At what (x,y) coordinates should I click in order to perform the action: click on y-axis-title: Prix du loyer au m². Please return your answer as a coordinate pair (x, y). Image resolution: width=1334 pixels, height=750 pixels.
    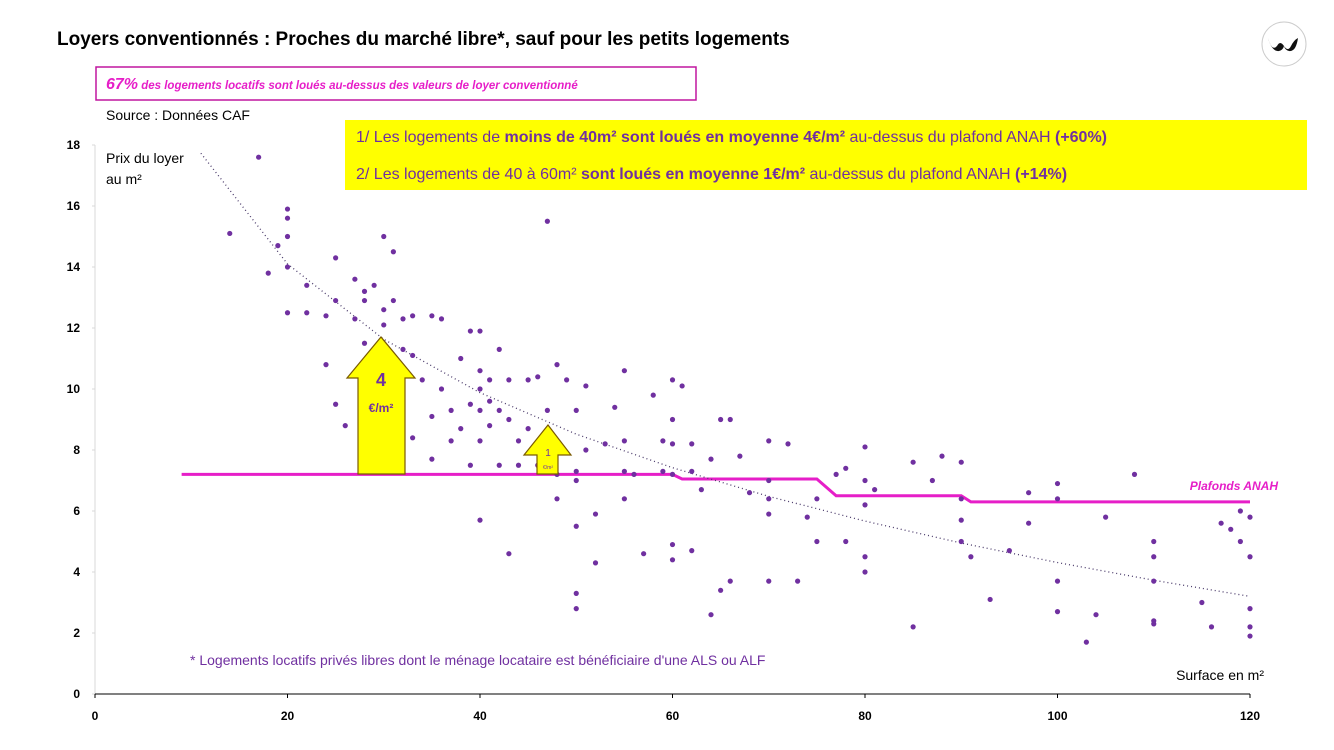
    Looking at the image, I should click on (145, 168).